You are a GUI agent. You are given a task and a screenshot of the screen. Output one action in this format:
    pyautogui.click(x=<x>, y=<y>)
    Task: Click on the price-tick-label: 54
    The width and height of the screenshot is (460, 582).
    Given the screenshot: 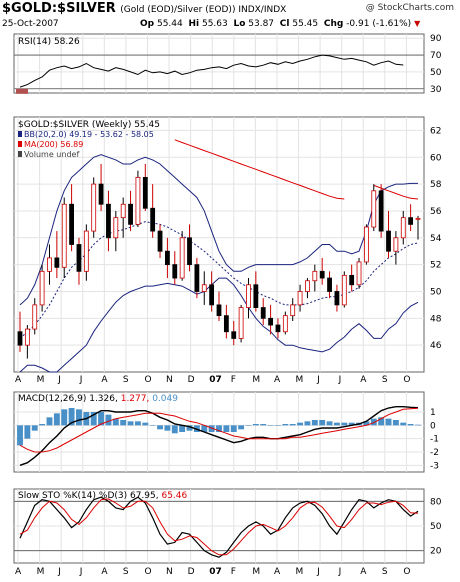 What is the action you would take?
    pyautogui.click(x=436, y=239)
    